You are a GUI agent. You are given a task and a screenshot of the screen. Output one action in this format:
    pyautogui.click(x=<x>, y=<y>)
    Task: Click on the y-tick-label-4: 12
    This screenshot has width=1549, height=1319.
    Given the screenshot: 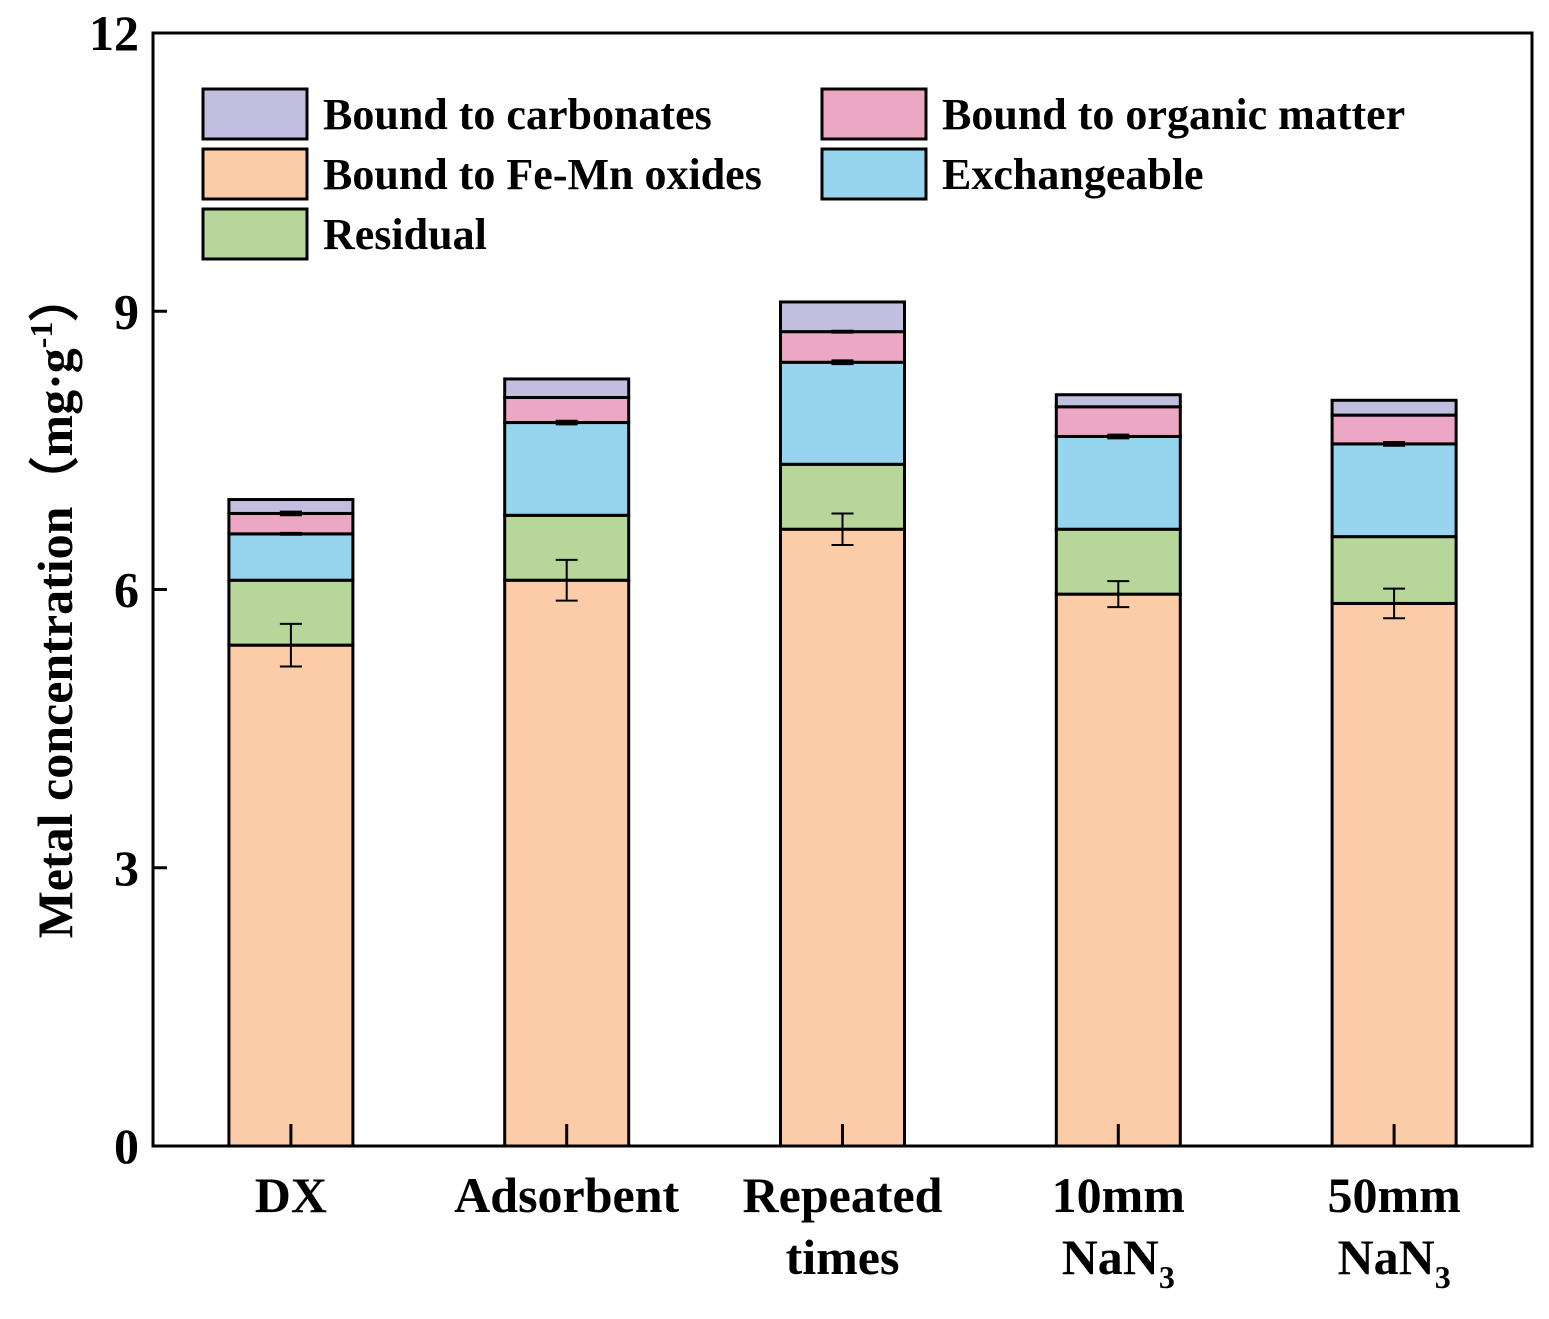 What is the action you would take?
    pyautogui.click(x=114, y=33)
    